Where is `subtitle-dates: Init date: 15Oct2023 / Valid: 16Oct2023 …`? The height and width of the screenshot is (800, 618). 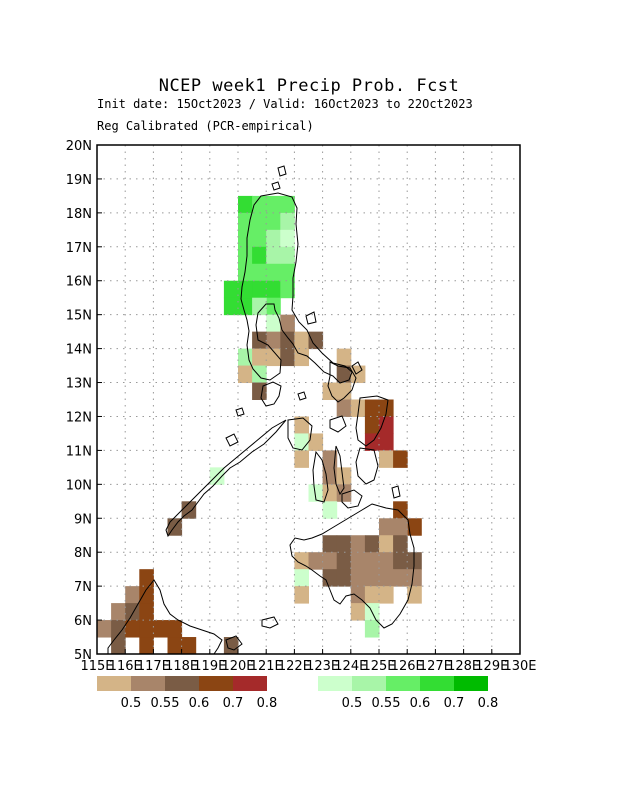 subtitle-dates: Init date: 15Oct2023 / Valid: 16Oct2023 … is located at coordinates (285, 104).